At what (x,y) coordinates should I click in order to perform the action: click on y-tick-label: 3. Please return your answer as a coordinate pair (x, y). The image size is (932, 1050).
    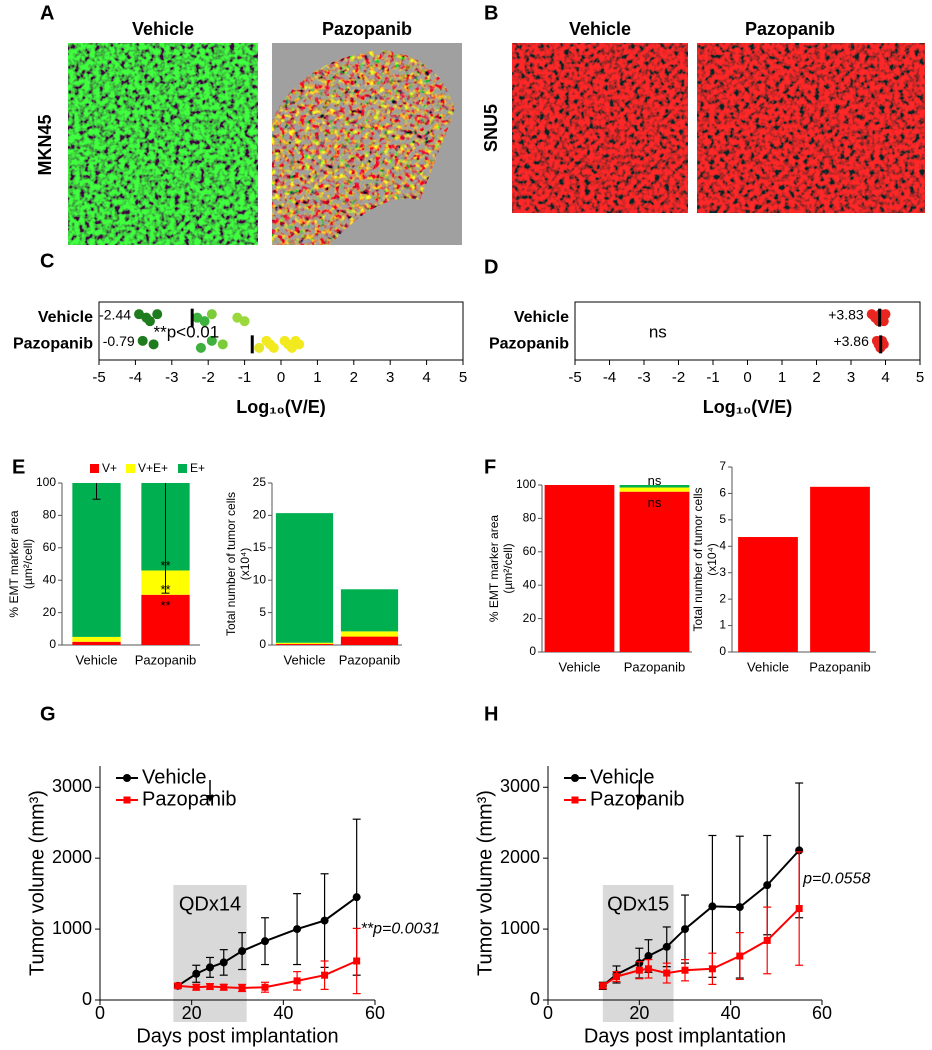
    Looking at the image, I should click on (722, 572).